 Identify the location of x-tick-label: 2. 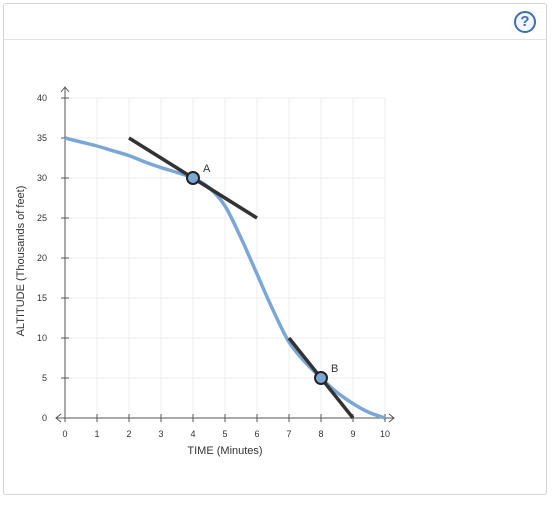
(128, 434).